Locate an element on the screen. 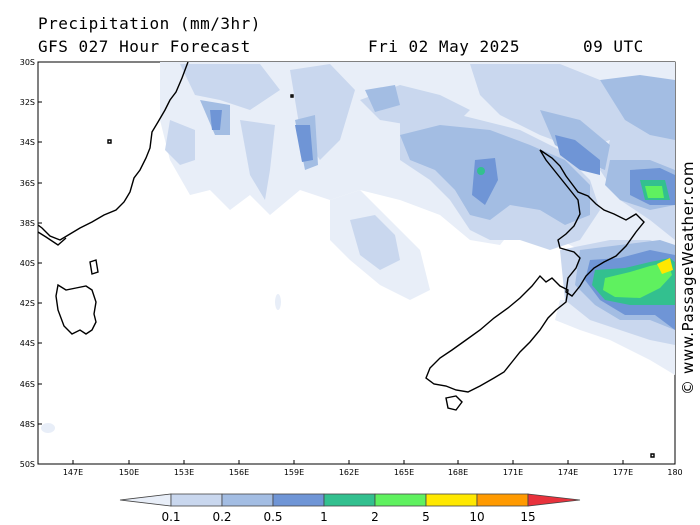 Image resolution: width=700 pixels, height=525 pixels. lon-label: 150E is located at coordinates (129, 472).